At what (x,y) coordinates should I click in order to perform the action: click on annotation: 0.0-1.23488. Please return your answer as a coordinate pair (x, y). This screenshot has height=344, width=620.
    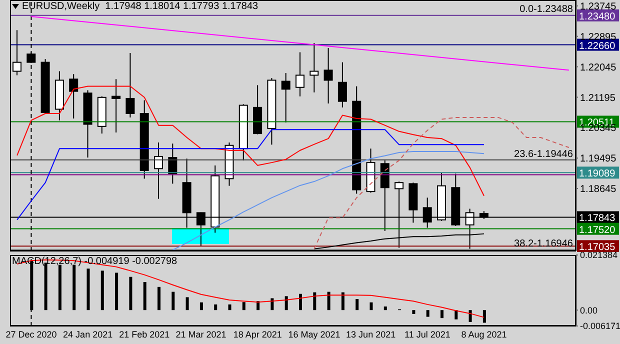
    Looking at the image, I should click on (547, 10).